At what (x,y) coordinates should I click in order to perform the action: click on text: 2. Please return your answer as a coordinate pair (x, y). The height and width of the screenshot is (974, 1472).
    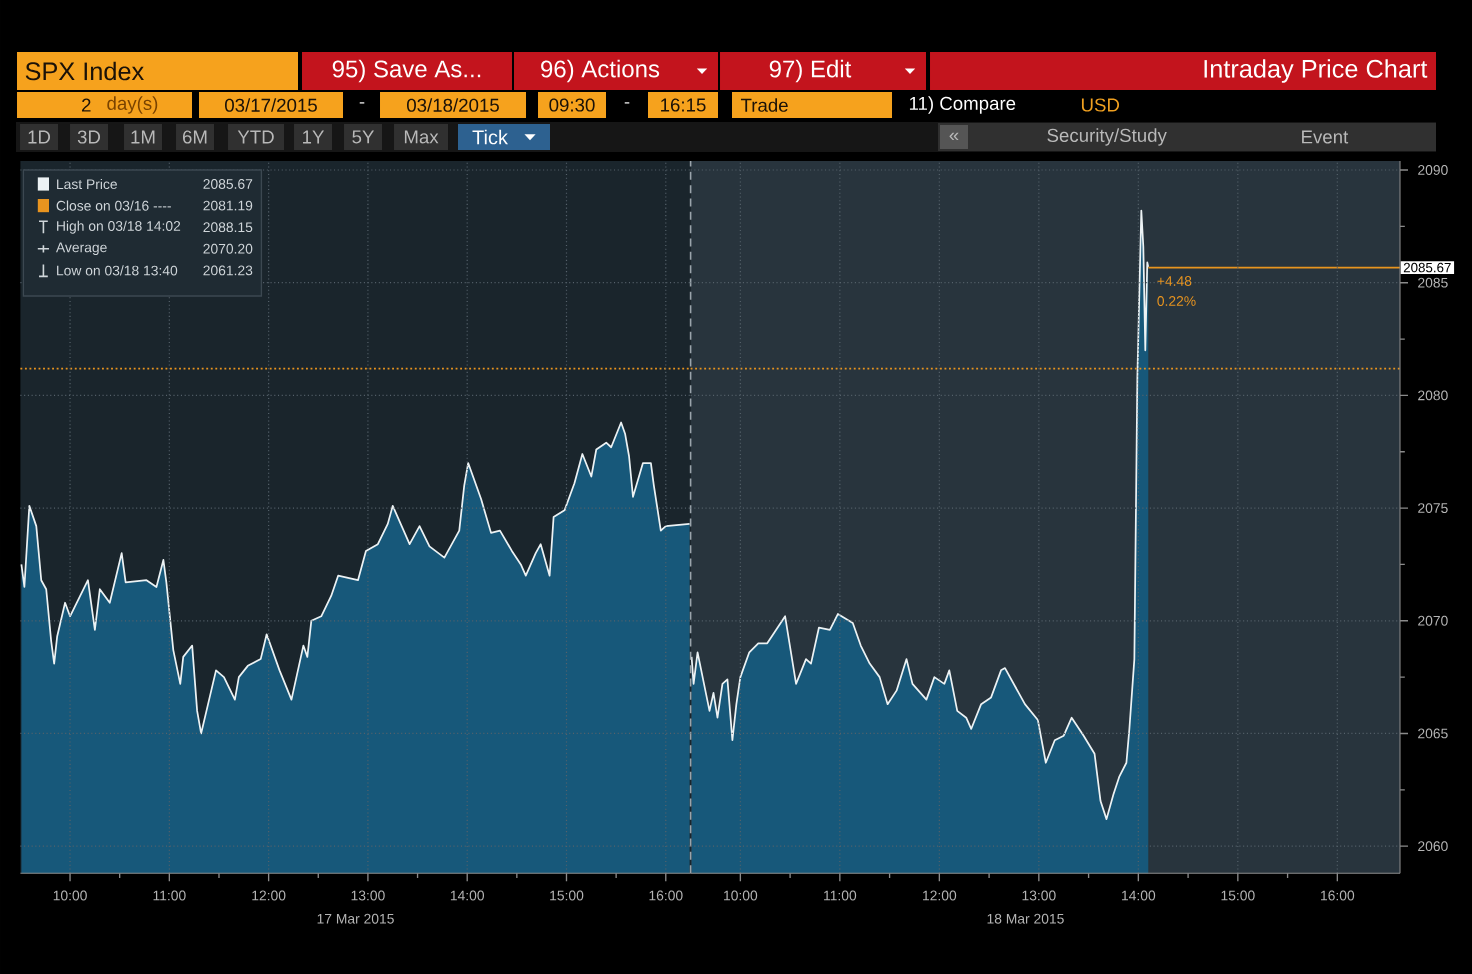
    Looking at the image, I should click on (86, 105).